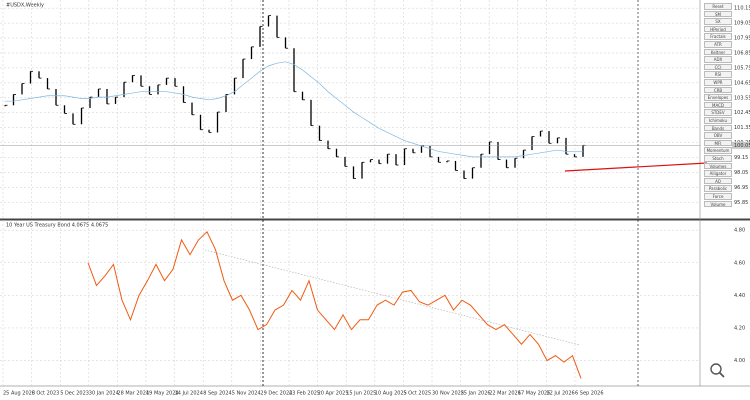 This screenshot has width=750, height=400. Describe the element at coordinates (718, 188) in the screenshot. I see `indicator-button: Parabolic` at that location.